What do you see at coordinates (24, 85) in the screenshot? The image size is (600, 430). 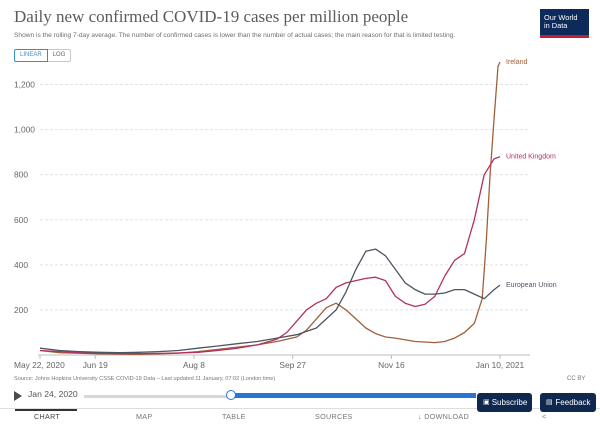 I see `y-tick-label: 1,200` at bounding box center [24, 85].